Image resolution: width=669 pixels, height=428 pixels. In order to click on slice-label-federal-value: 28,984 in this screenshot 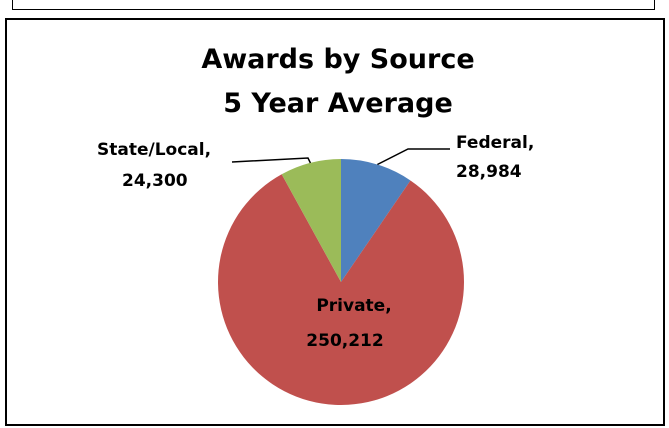, I will do `click(489, 172)`.